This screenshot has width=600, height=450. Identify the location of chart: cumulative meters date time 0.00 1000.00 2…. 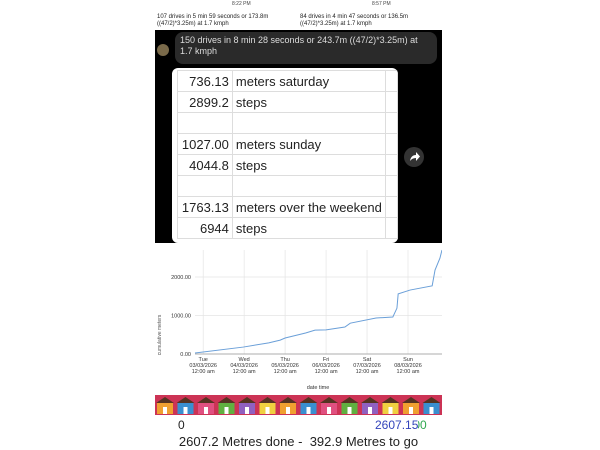
(299, 320).